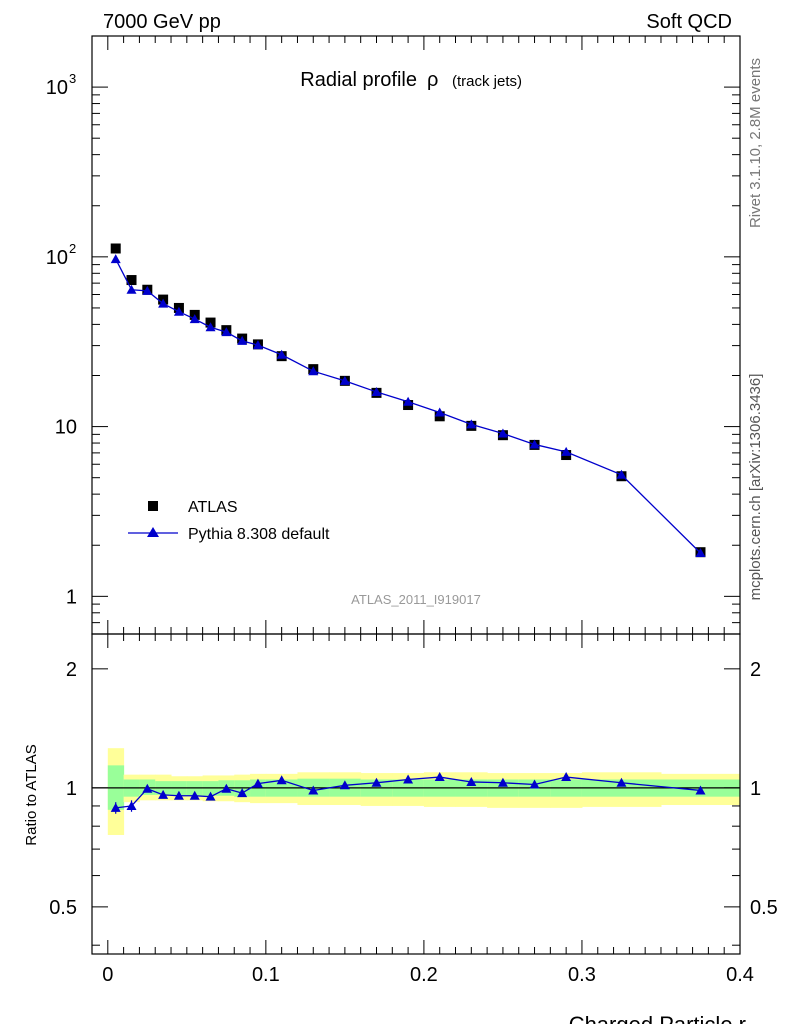 The height and width of the screenshot is (1024, 786). I want to click on legend-mc-label: Pythia 8.308 default, so click(259, 534).